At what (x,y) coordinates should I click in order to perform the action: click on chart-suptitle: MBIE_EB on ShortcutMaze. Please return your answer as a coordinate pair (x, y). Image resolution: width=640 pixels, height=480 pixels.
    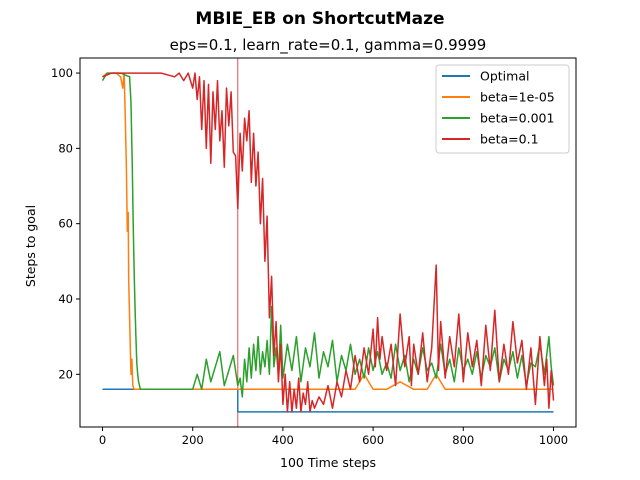
    Looking at the image, I should click on (319, 19).